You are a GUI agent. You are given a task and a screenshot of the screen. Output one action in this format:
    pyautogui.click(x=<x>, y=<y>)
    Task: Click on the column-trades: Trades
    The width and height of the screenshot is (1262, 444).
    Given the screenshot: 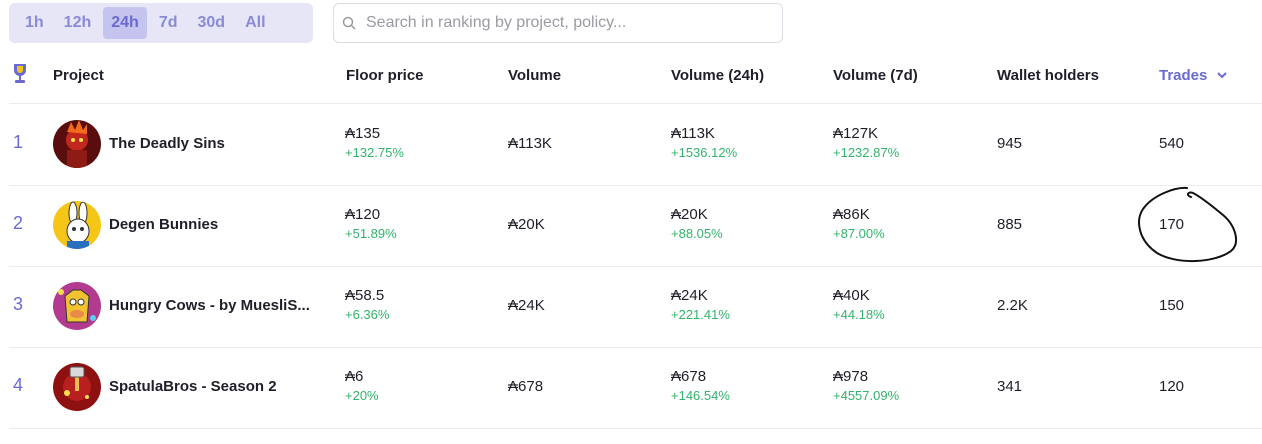 What is the action you would take?
    pyautogui.click(x=1193, y=76)
    